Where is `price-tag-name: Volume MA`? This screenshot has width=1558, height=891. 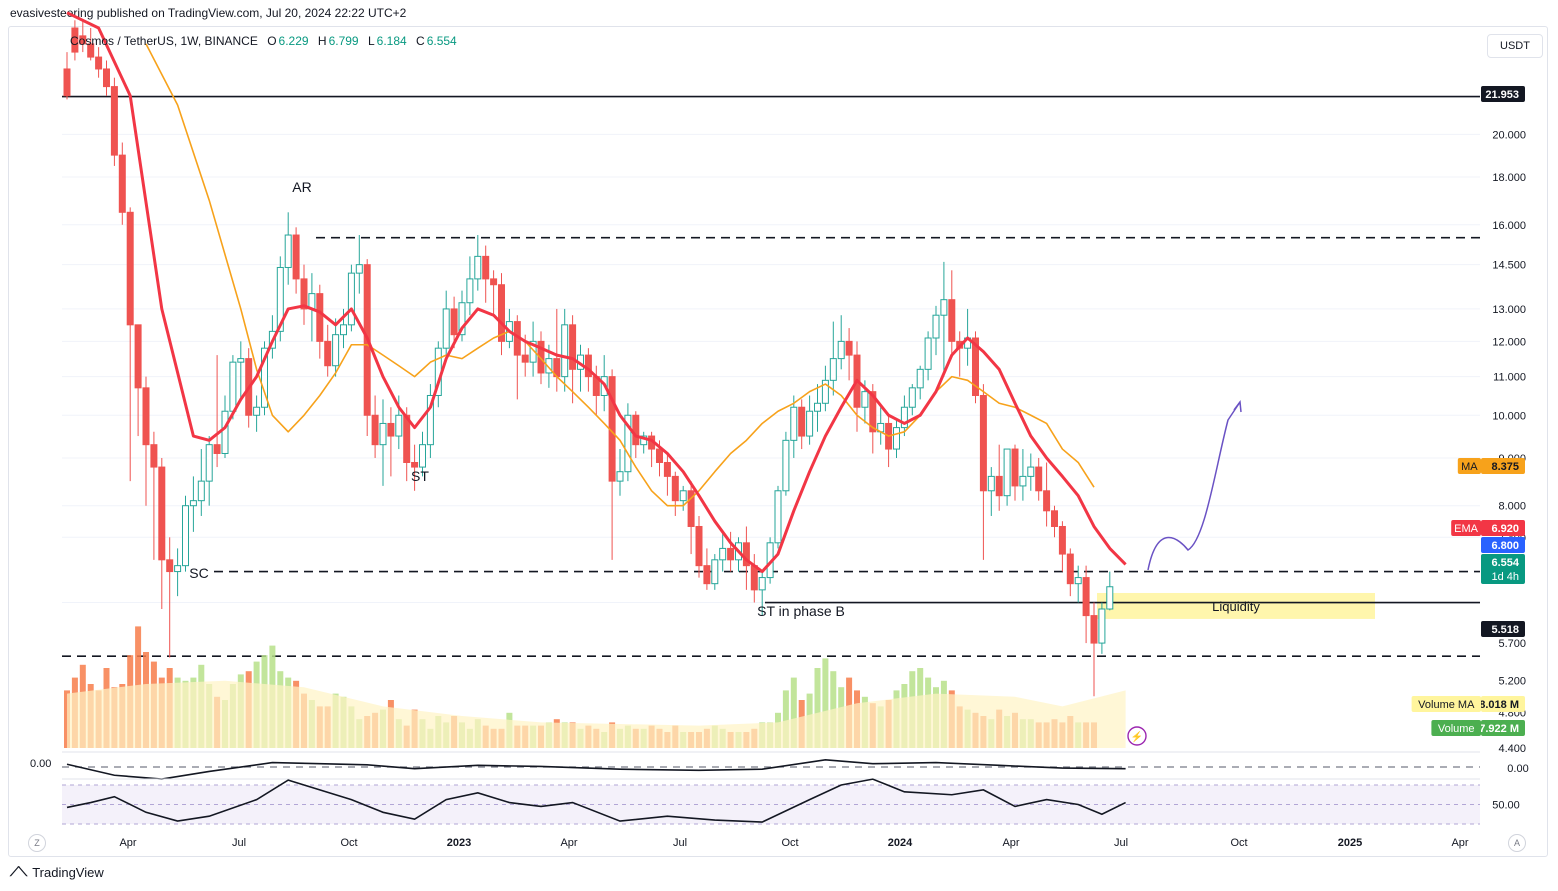
price-tag-name: Volume MA is located at coordinates (1446, 705).